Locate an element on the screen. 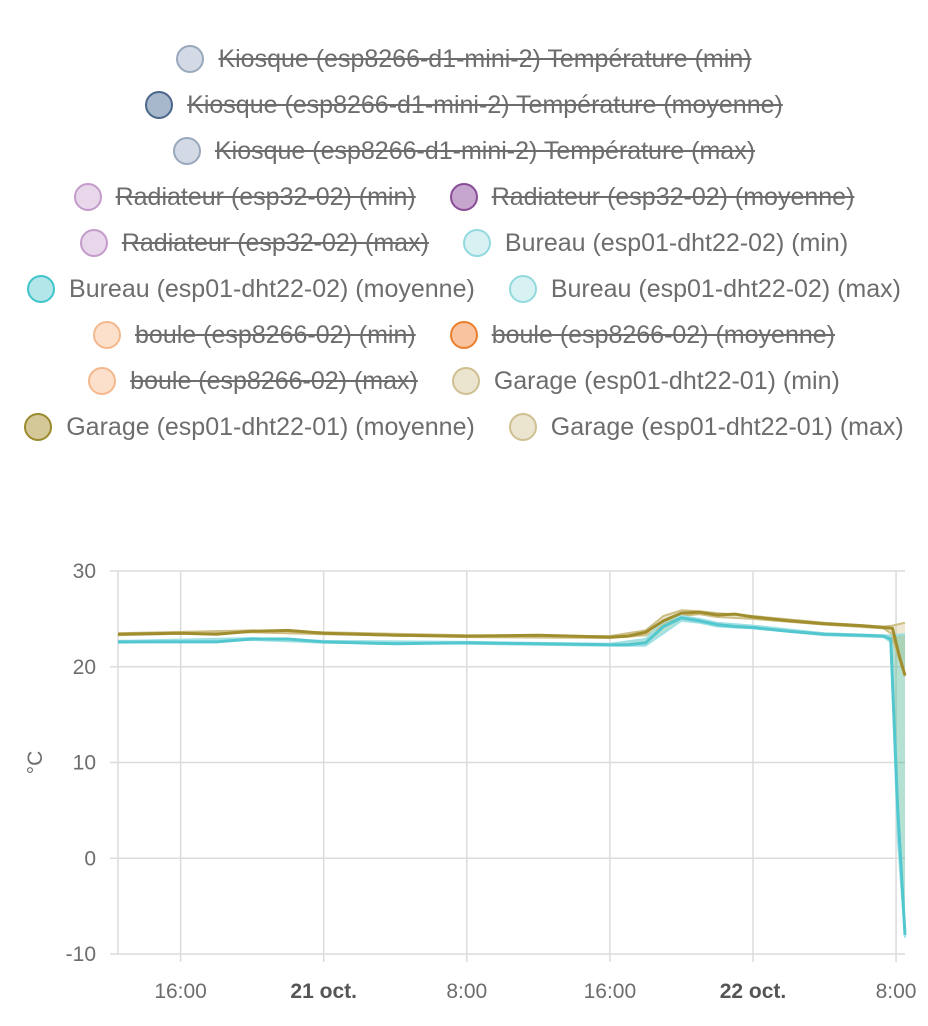 The image size is (928, 1026). legend-item: boule (esp8266-02) (moyenne) is located at coordinates (642, 335).